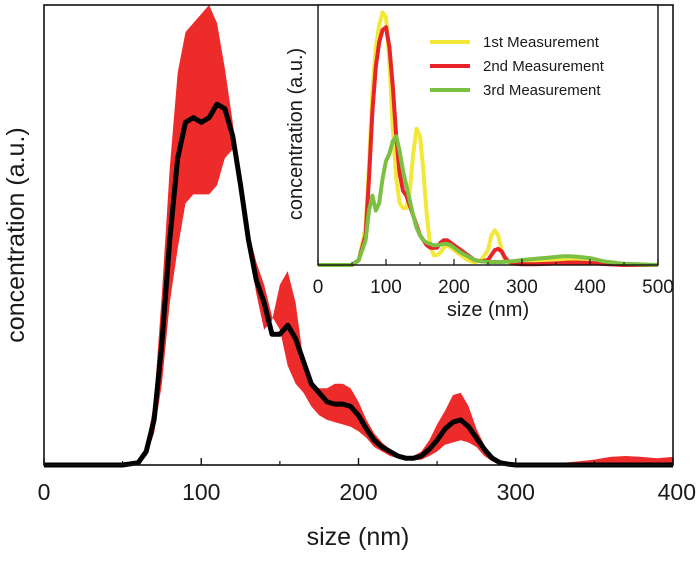 Image resolution: width=698 pixels, height=563 pixels. What do you see at coordinates (488, 310) in the screenshot?
I see `inset-x-axis-label: size (nm)` at bounding box center [488, 310].